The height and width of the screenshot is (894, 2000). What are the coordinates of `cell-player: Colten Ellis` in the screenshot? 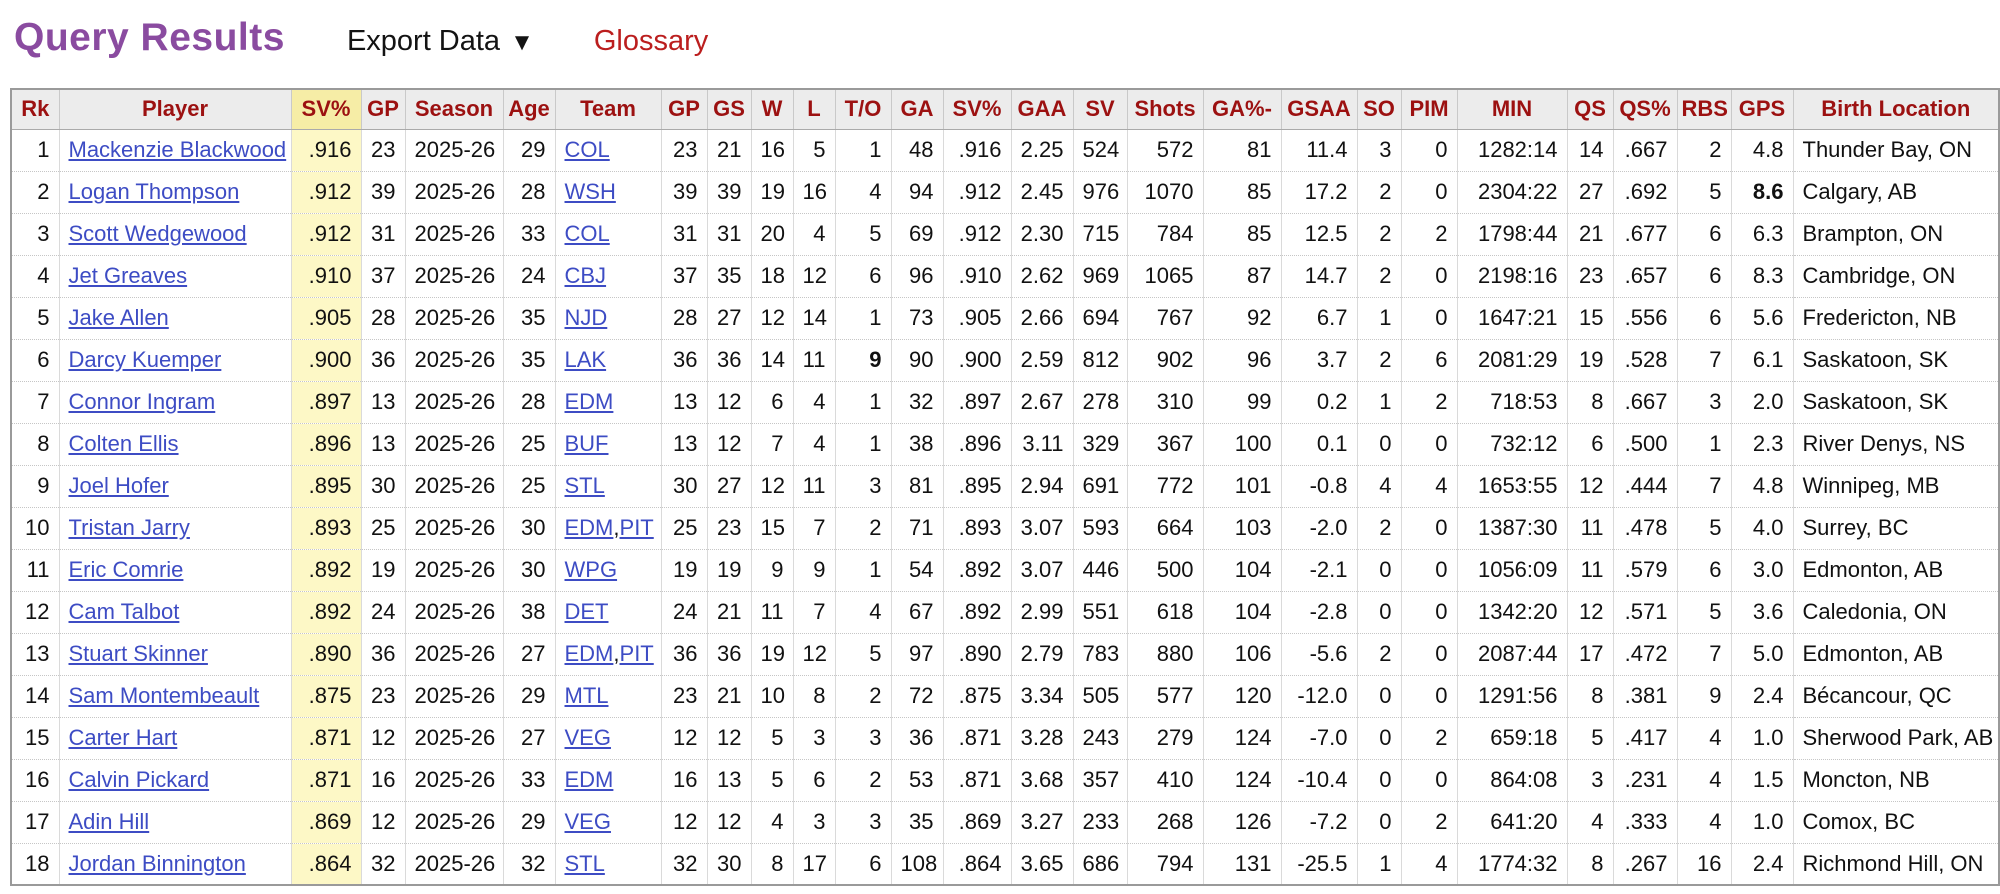 It's located at (174, 443).